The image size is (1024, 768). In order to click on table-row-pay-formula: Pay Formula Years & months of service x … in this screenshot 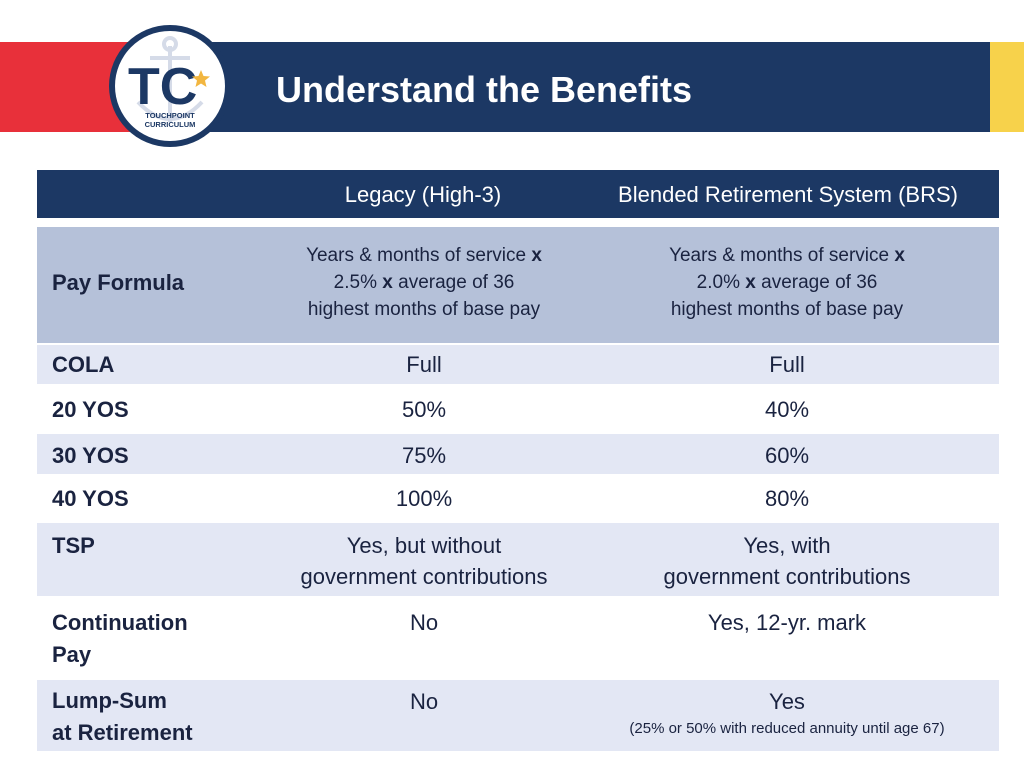, I will do `click(518, 285)`.